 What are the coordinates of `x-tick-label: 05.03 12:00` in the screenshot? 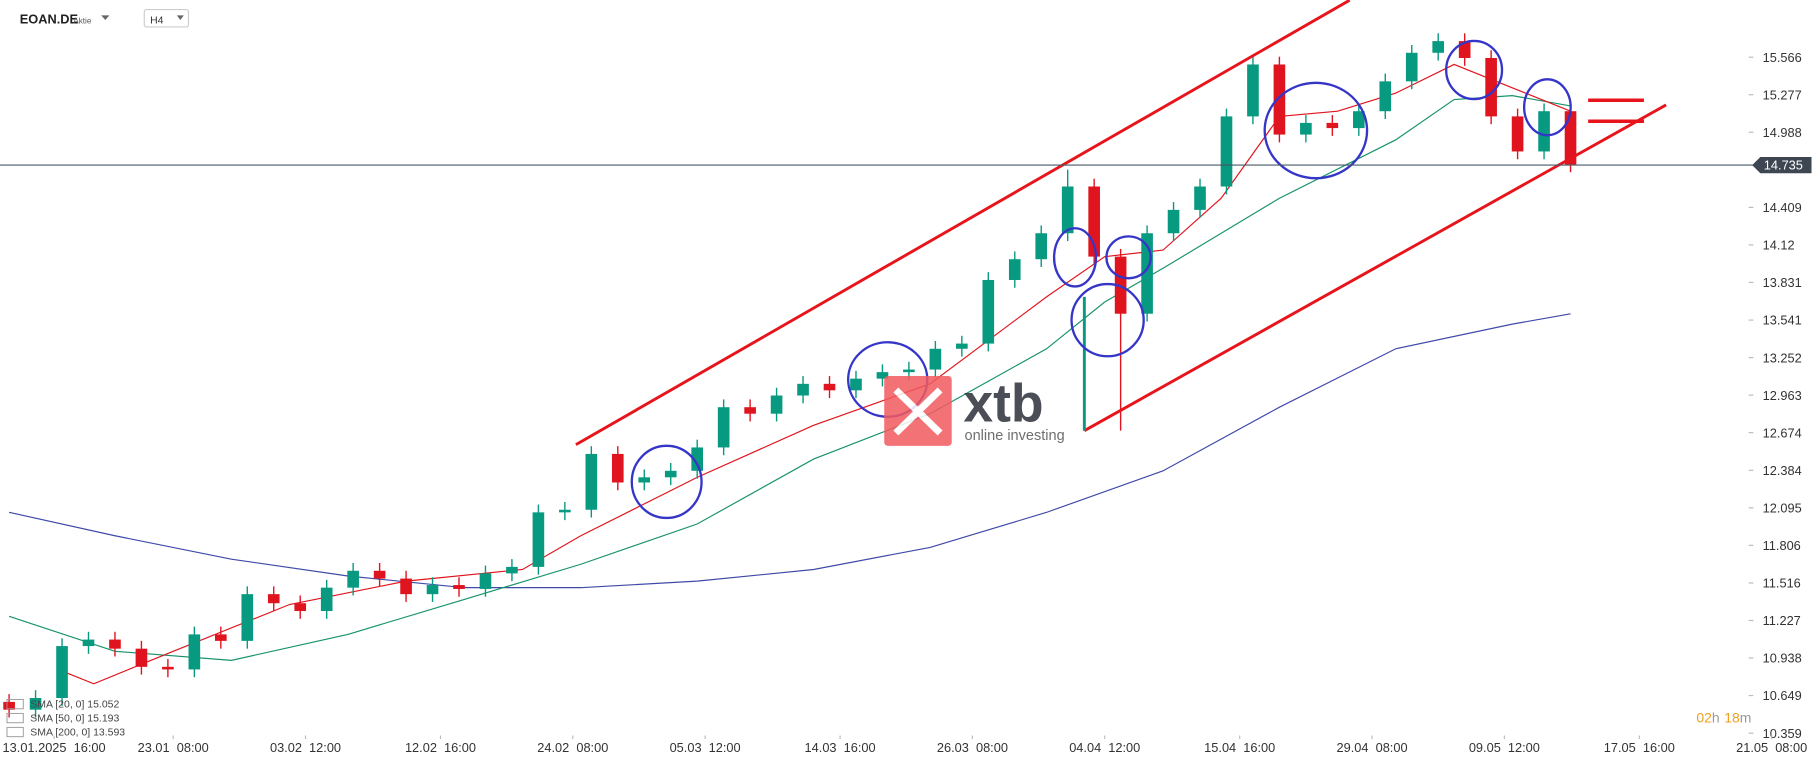 It's located at (705, 747).